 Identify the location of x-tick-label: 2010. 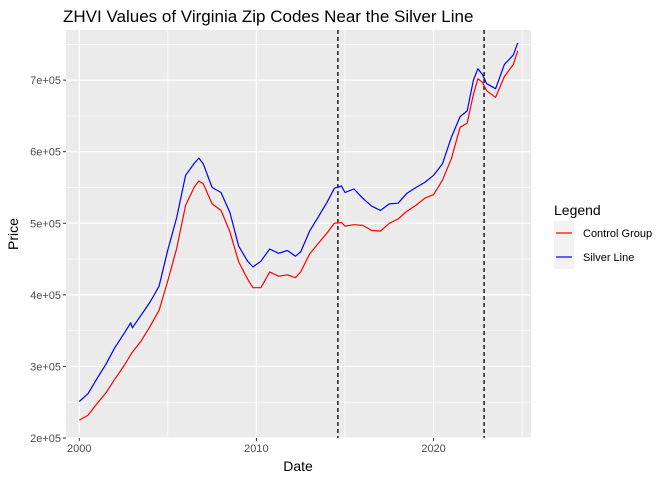
(256, 449).